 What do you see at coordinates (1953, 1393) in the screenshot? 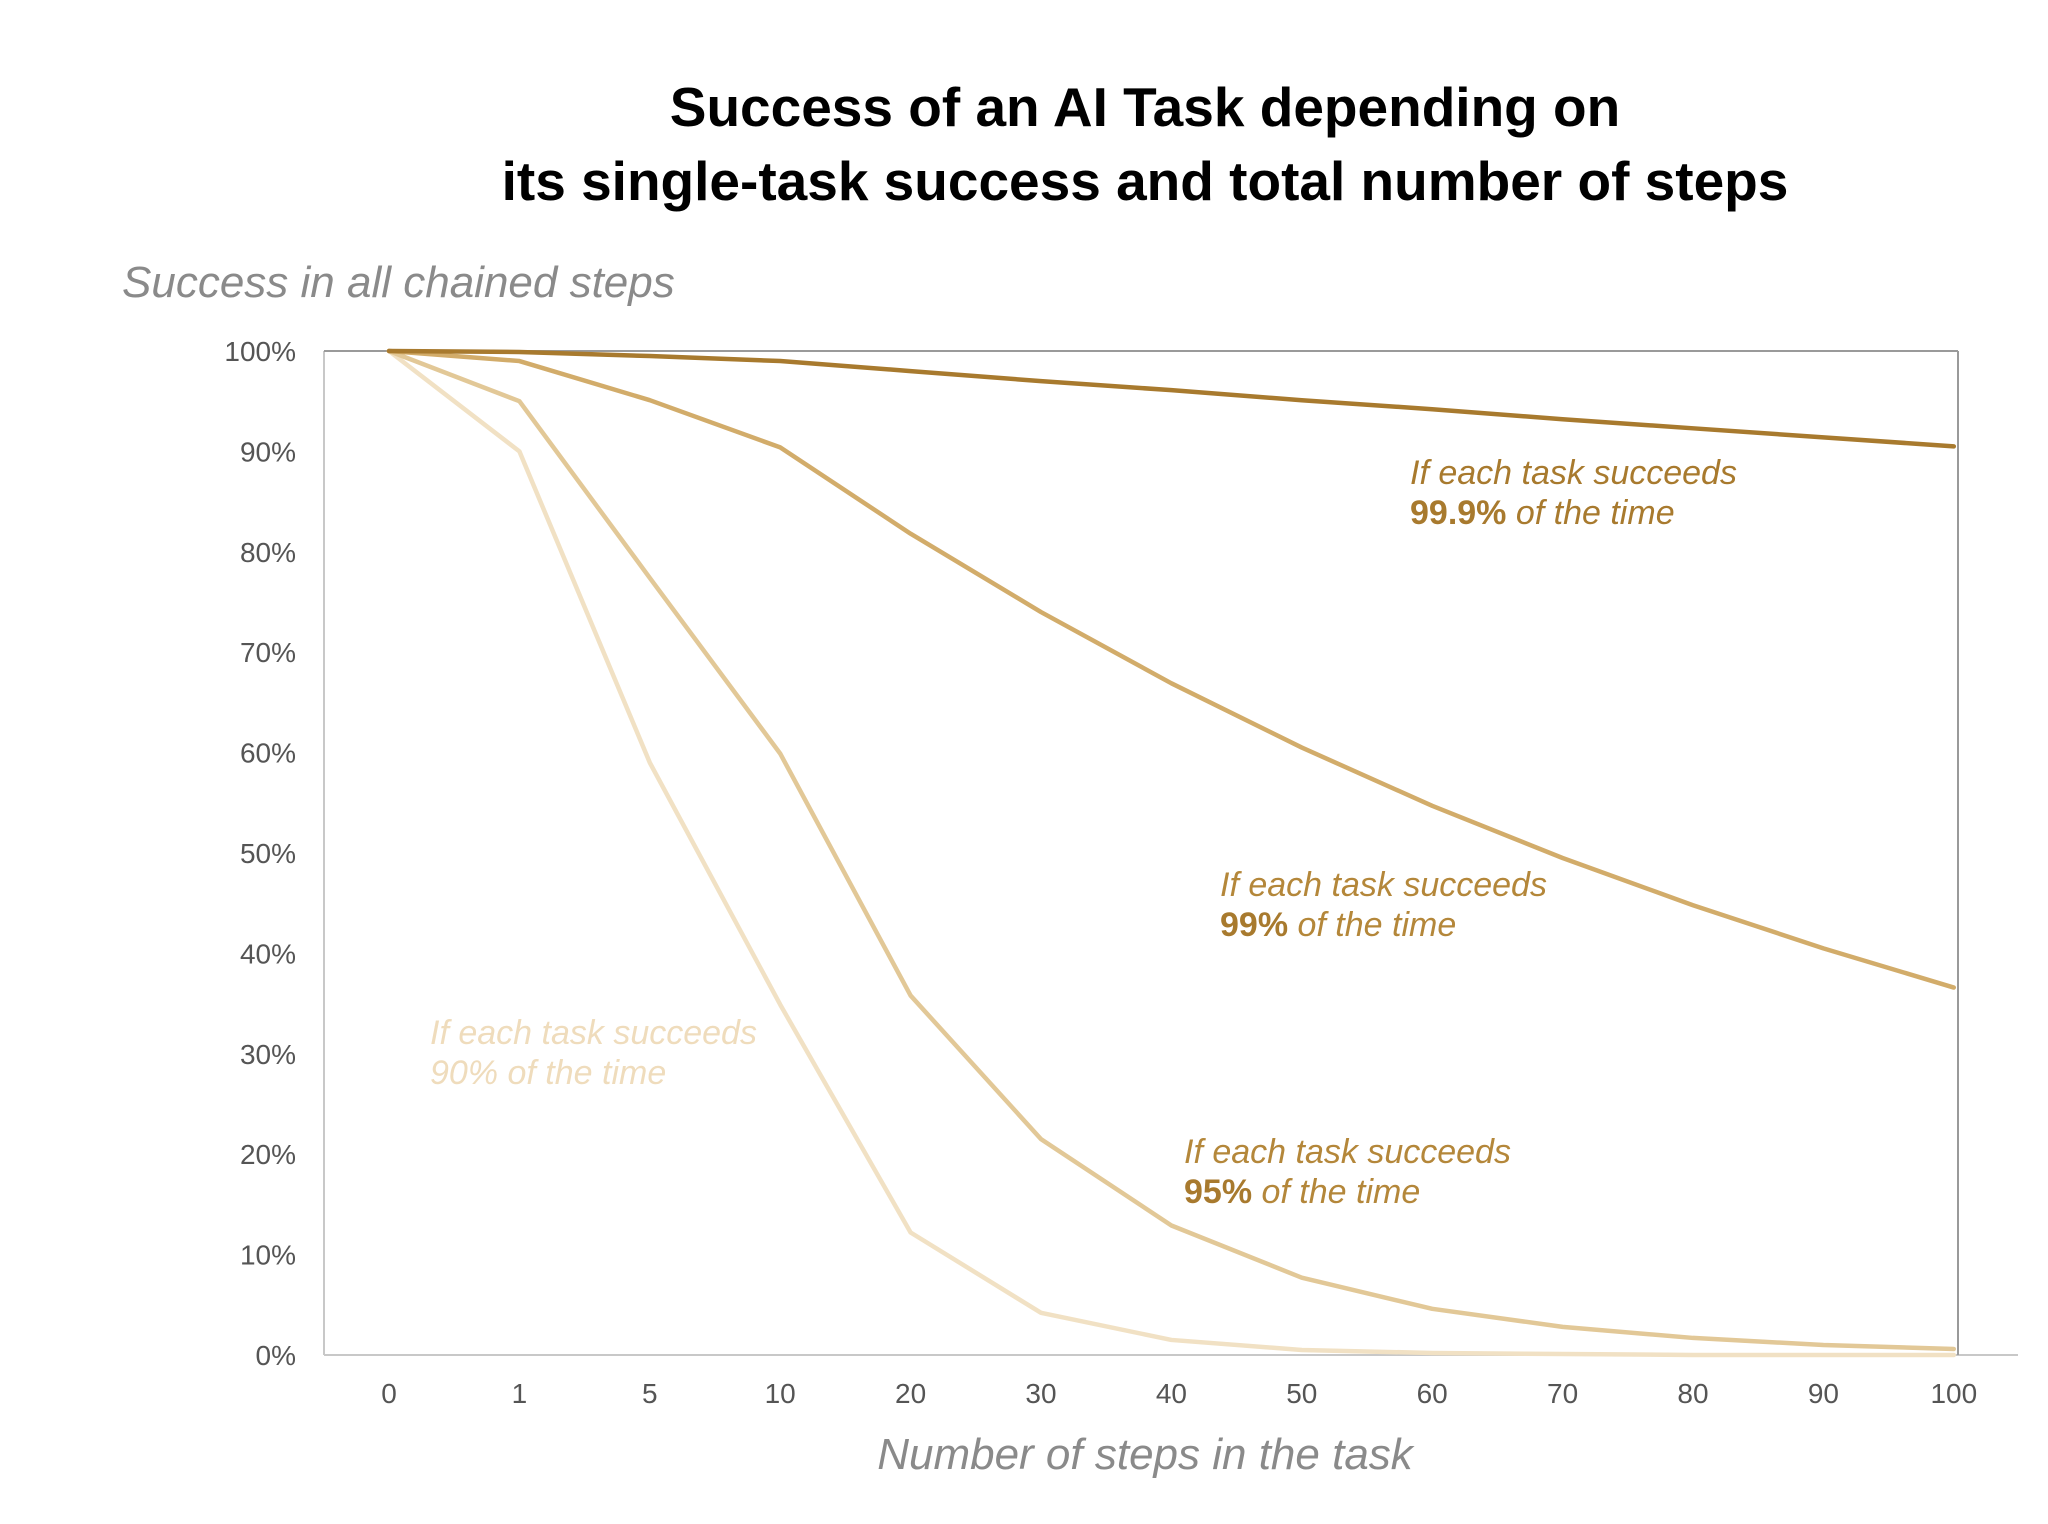
I see `x-tick-label: 100` at bounding box center [1953, 1393].